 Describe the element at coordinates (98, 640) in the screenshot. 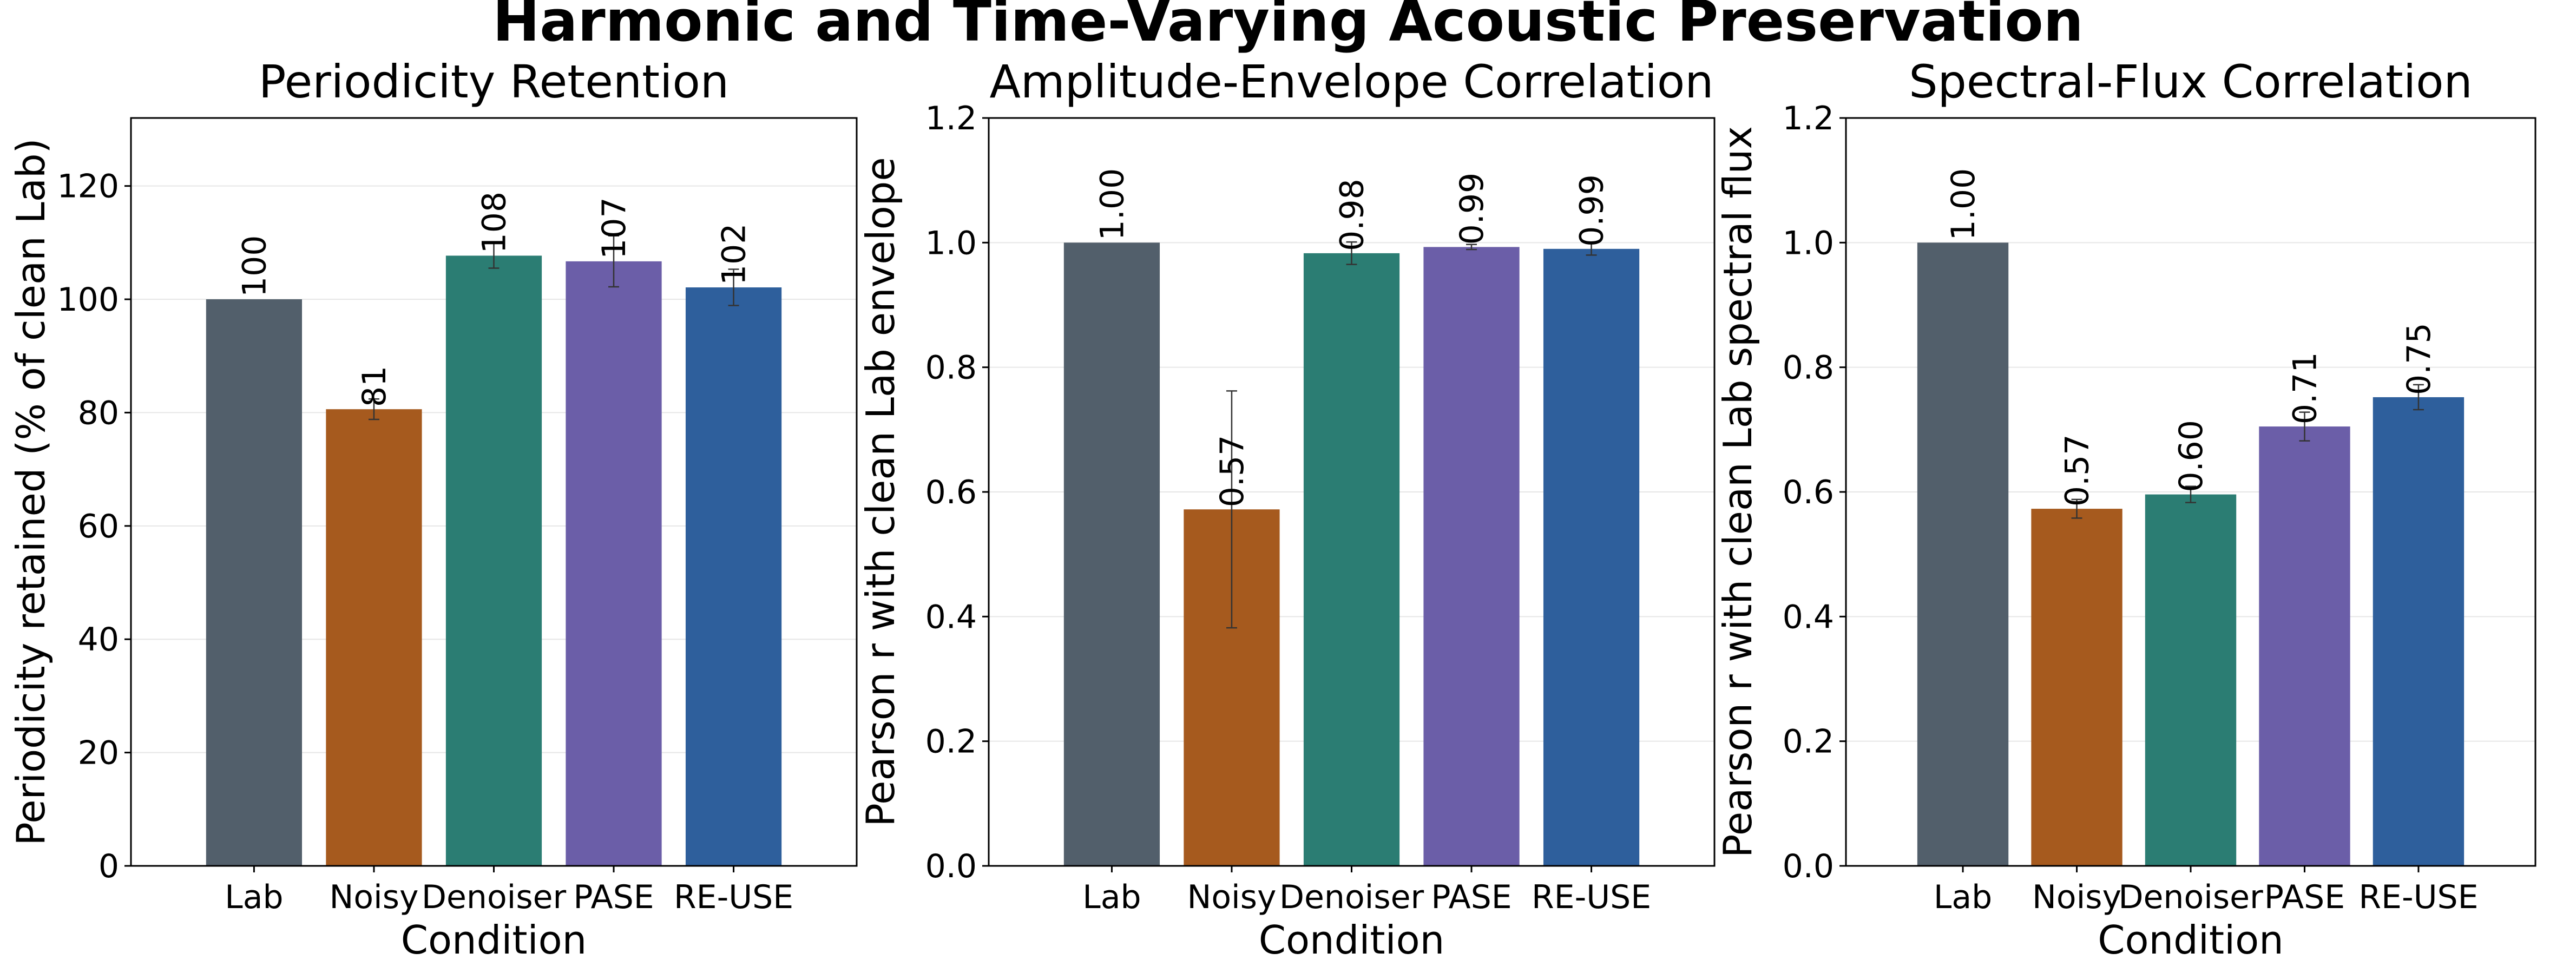

I see `y-tick-label: 40` at that location.